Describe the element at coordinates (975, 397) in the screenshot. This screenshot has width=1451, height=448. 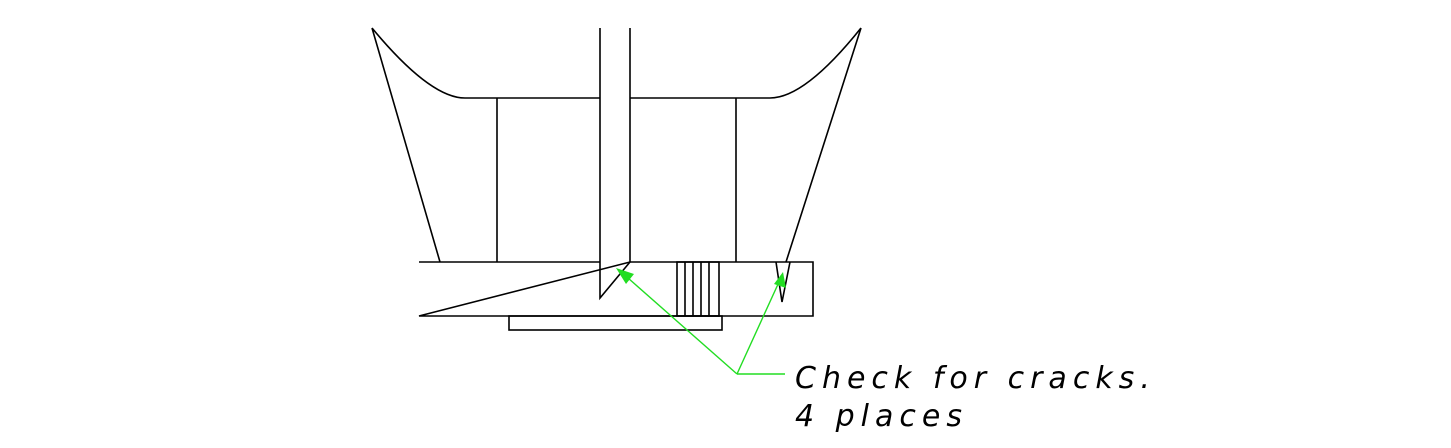
I see `callout-note: Check for cracks. 4 places` at that location.